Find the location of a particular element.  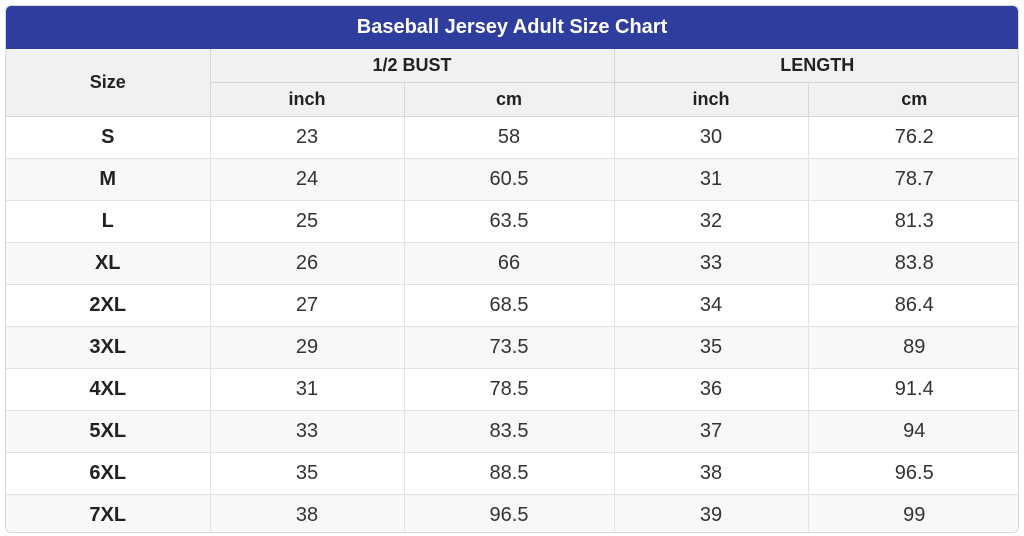

length-cm-cell: 89 is located at coordinates (913, 347).